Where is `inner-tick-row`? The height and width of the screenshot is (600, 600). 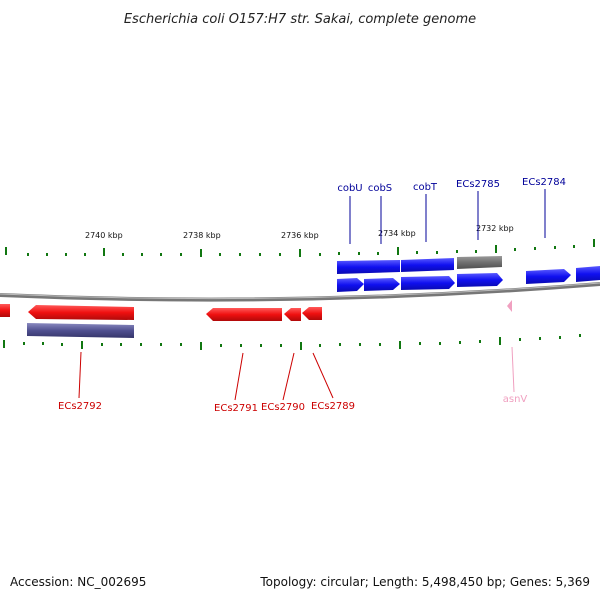
inner-tick-row is located at coordinates (292, 342).